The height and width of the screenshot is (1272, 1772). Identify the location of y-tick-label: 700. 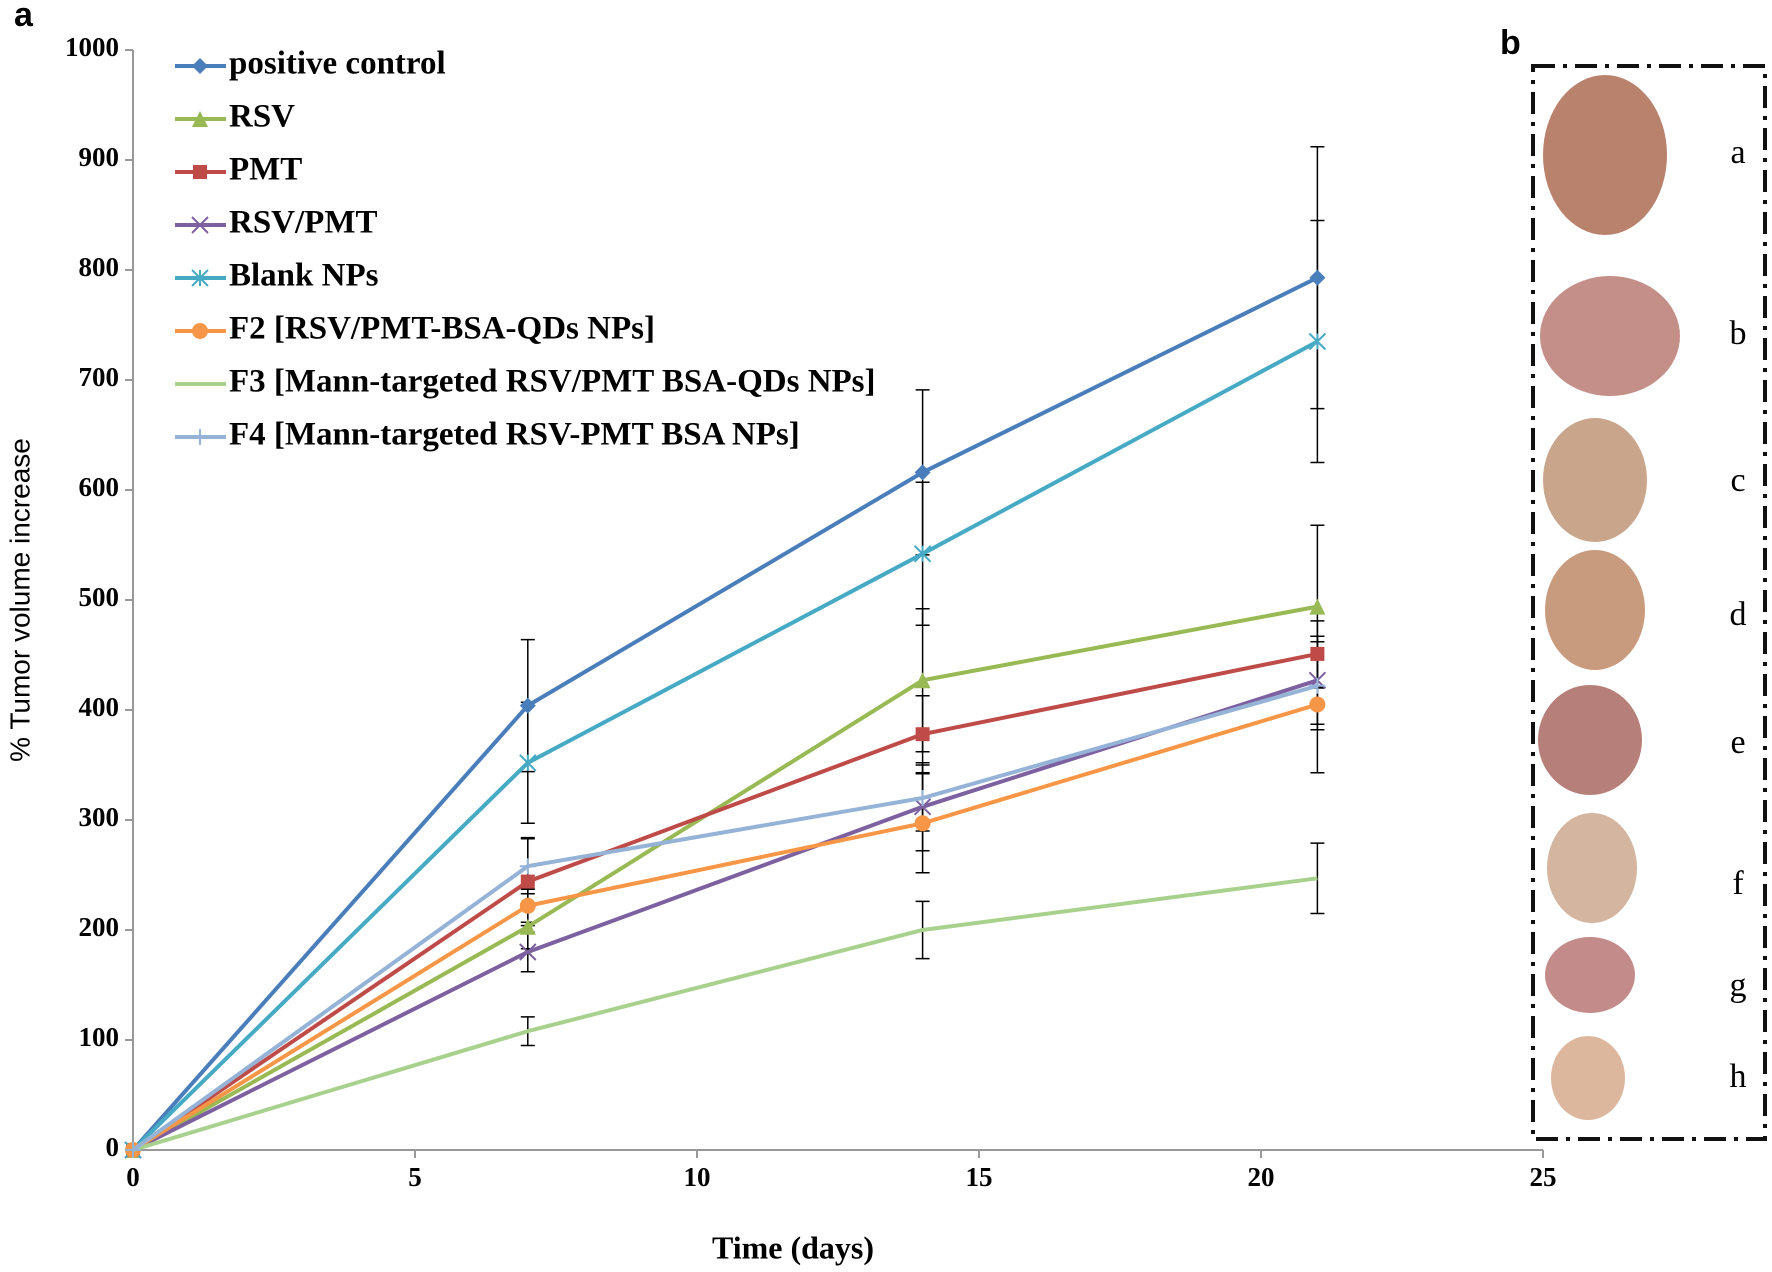
(99, 377).